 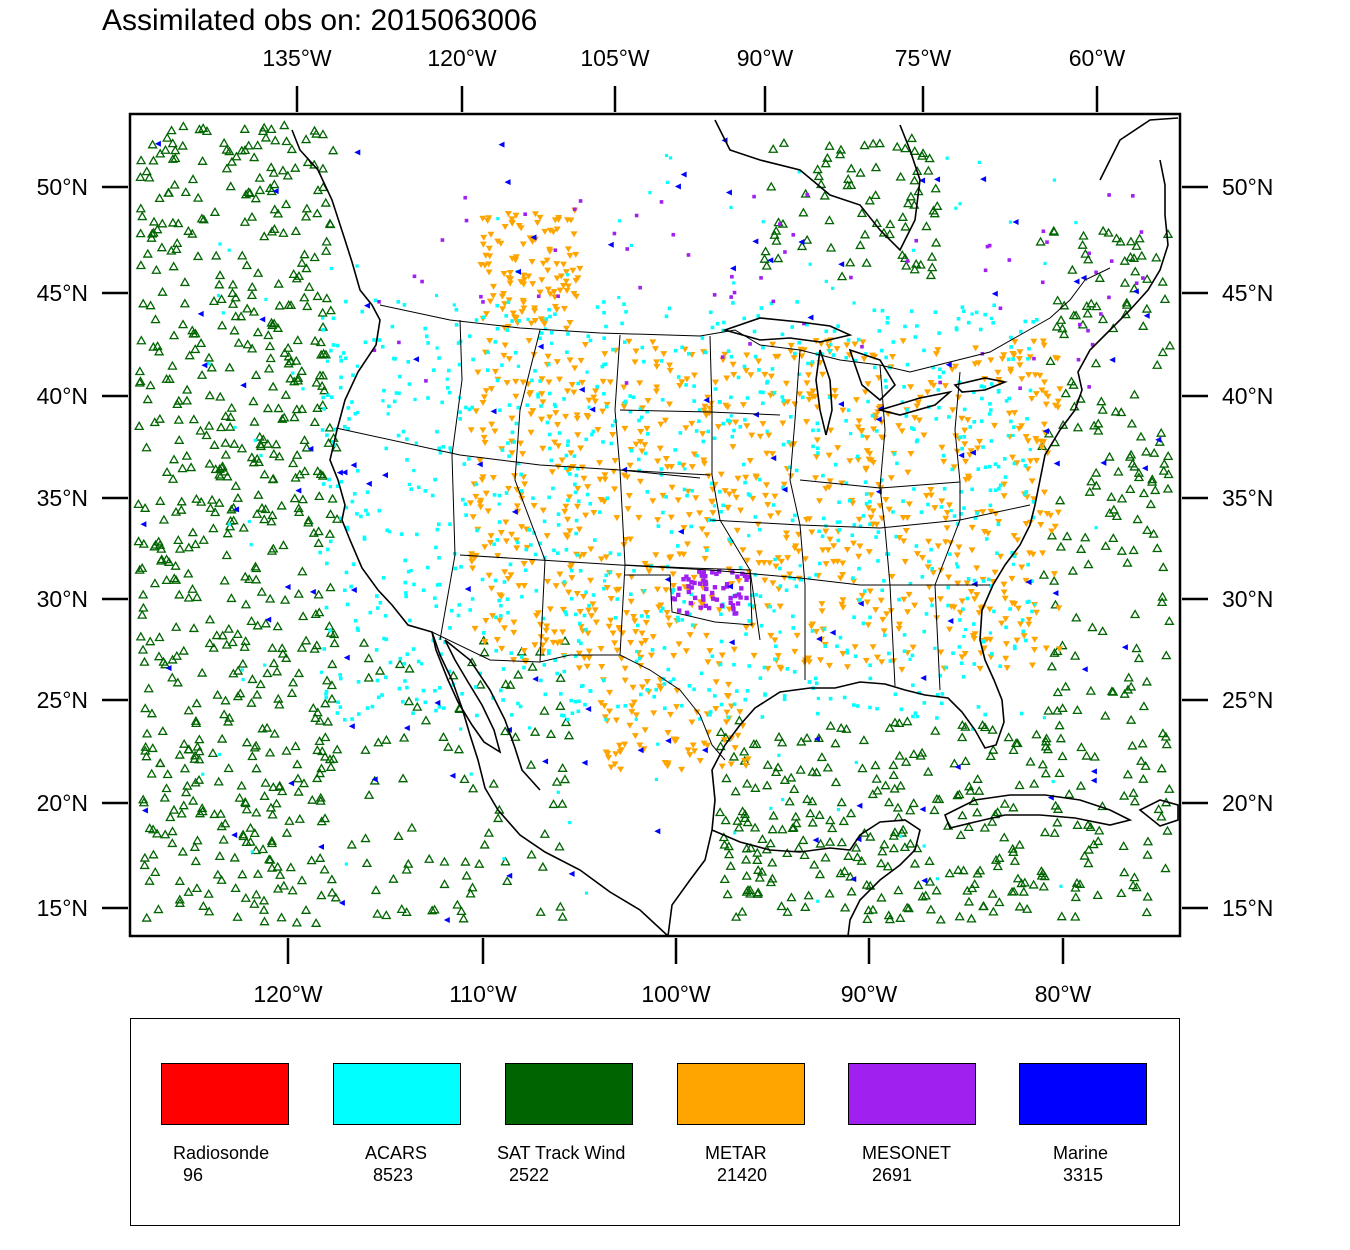 I want to click on legend-count: 2691, so click(x=892, y=1175).